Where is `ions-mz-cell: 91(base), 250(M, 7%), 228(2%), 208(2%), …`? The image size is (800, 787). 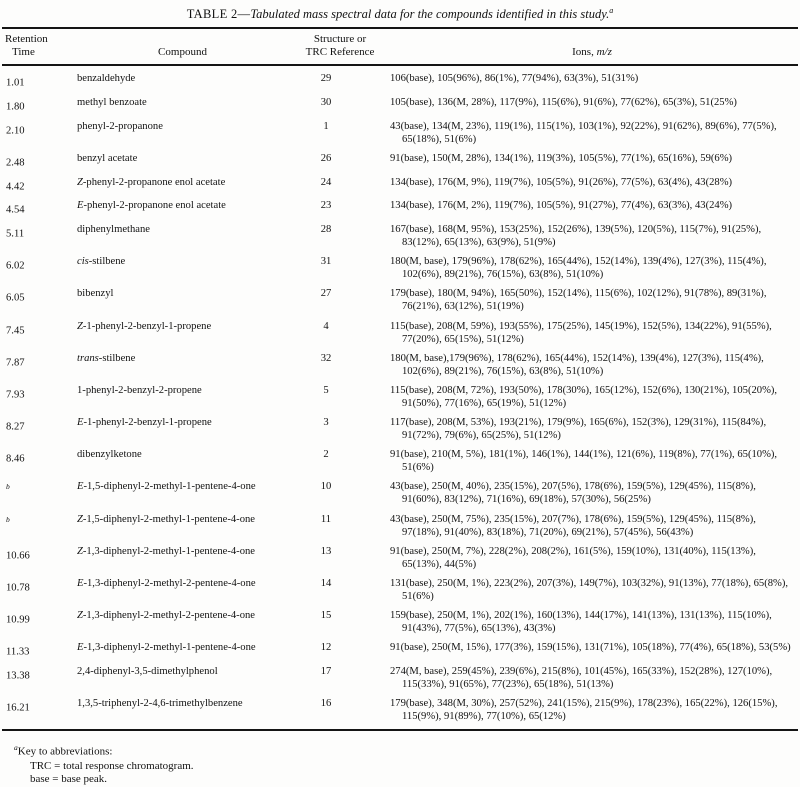
ions-mz-cell: 91(base), 250(M, 7%), 228(2%), 208(2%), … is located at coordinates (573, 557).